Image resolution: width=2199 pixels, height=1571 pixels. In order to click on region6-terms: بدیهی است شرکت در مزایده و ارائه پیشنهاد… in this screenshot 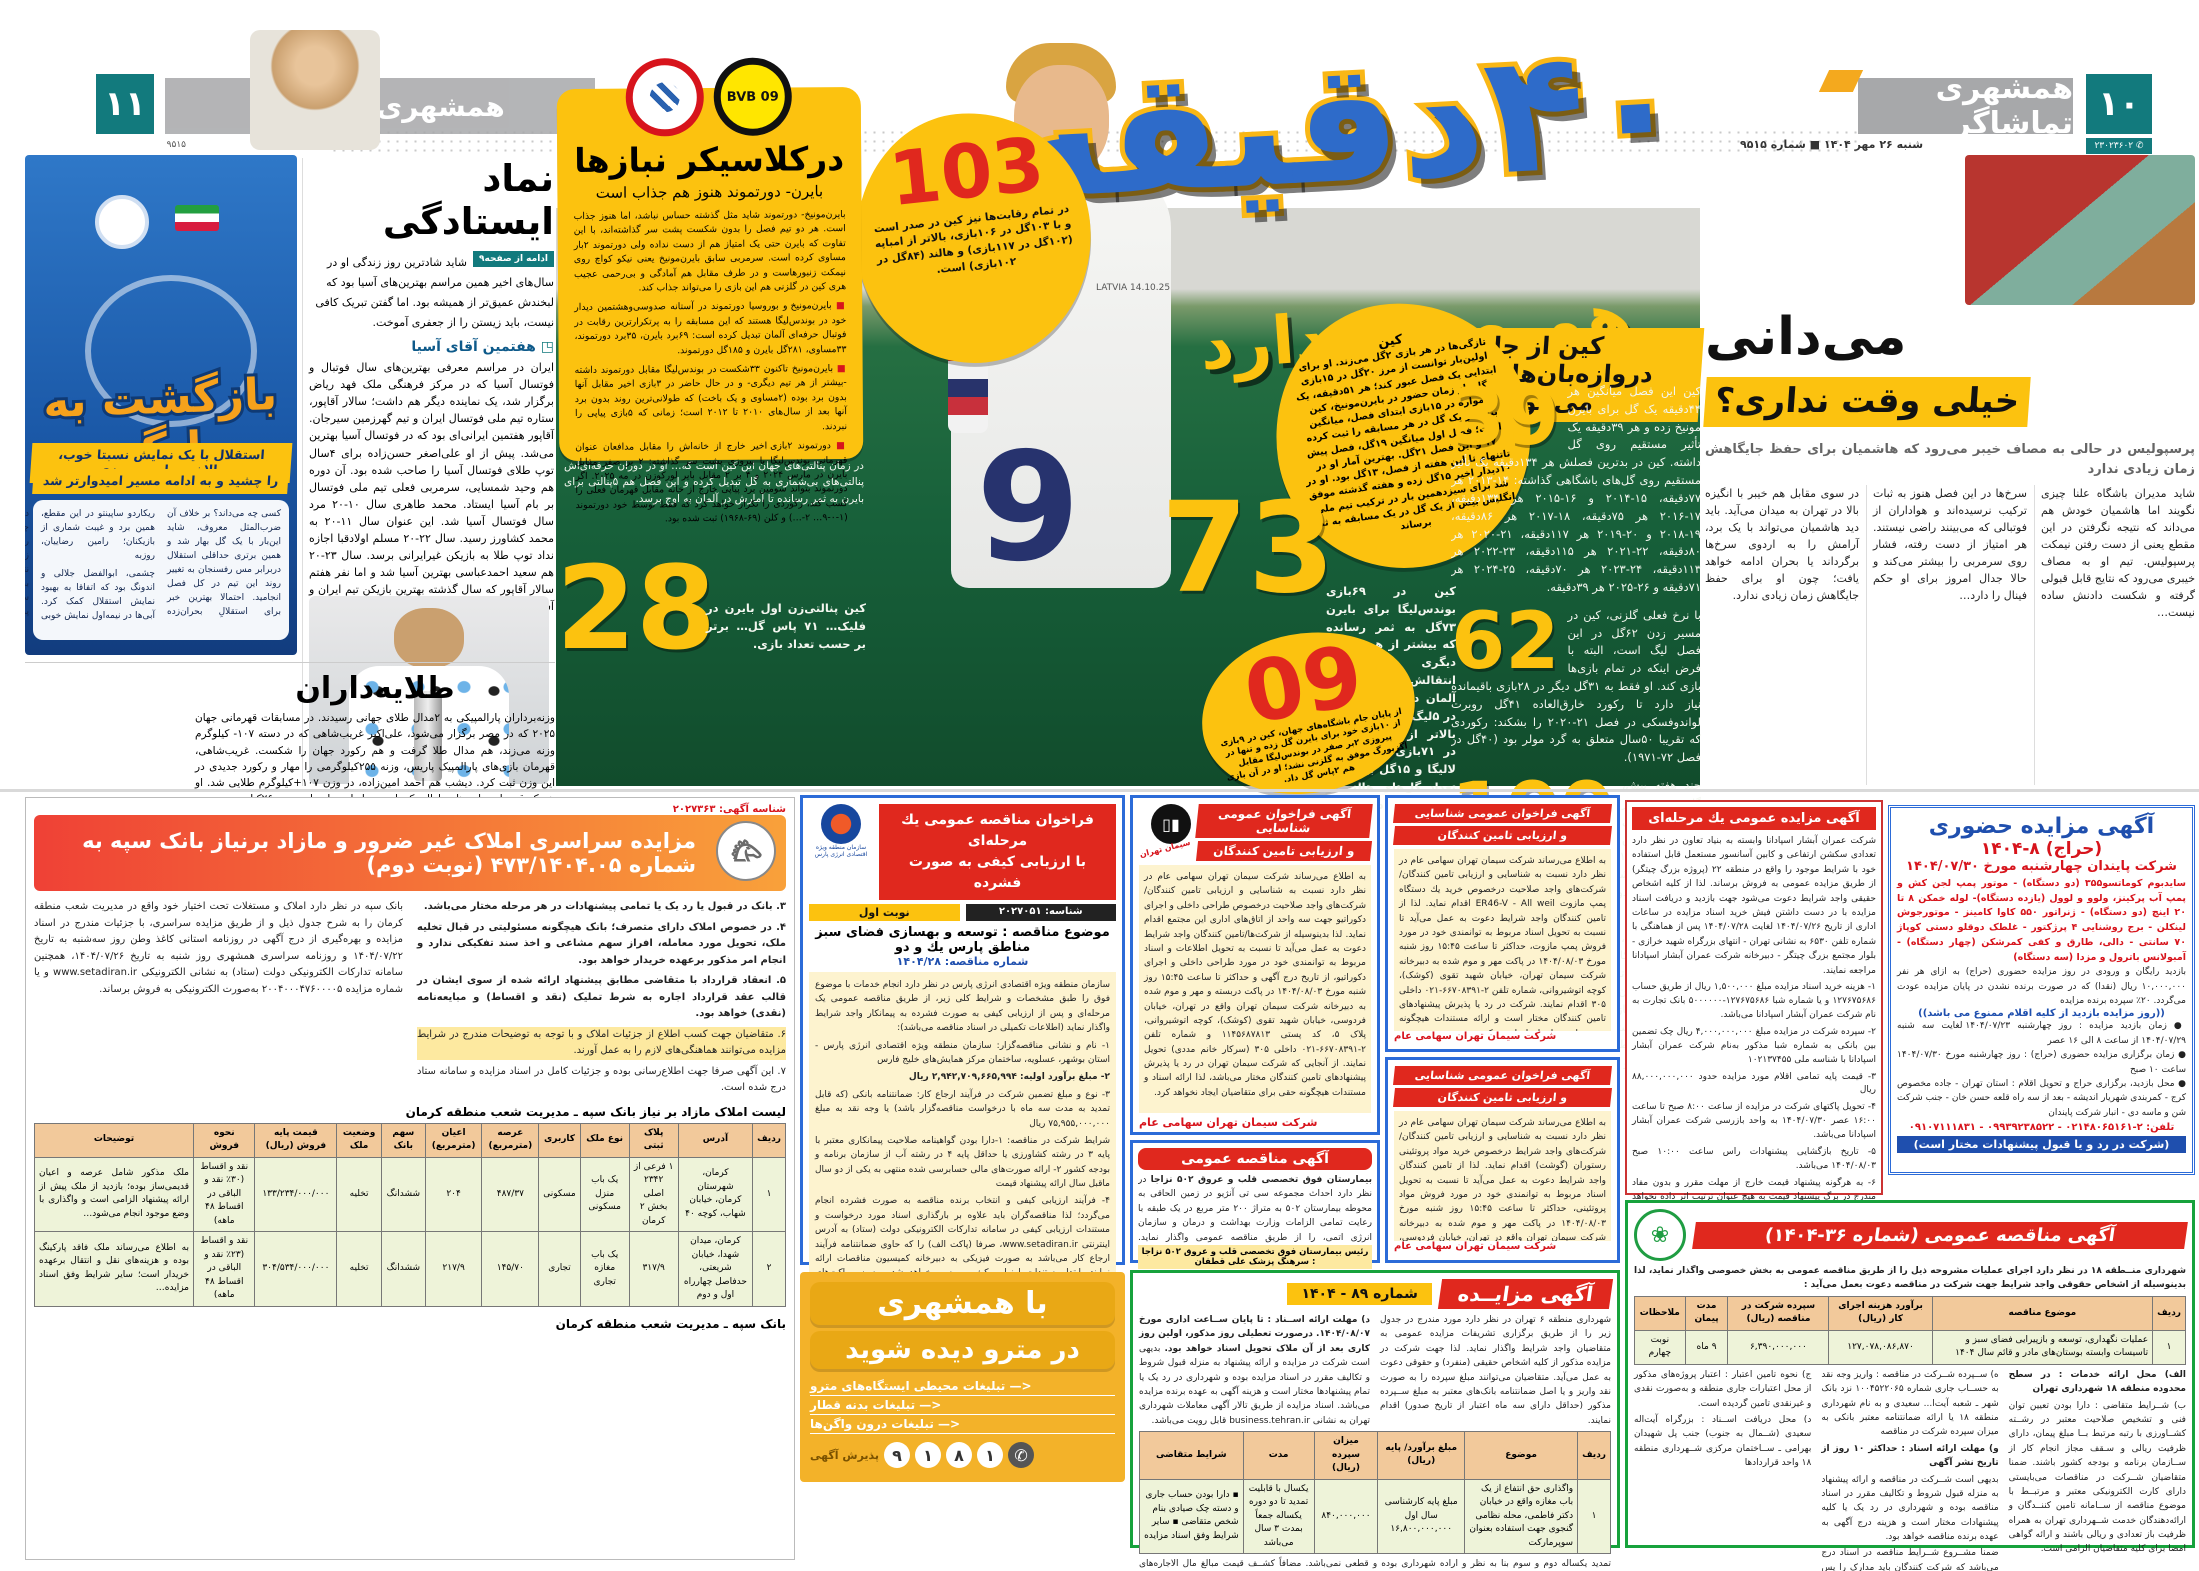, I will do `click(1254, 1384)`.